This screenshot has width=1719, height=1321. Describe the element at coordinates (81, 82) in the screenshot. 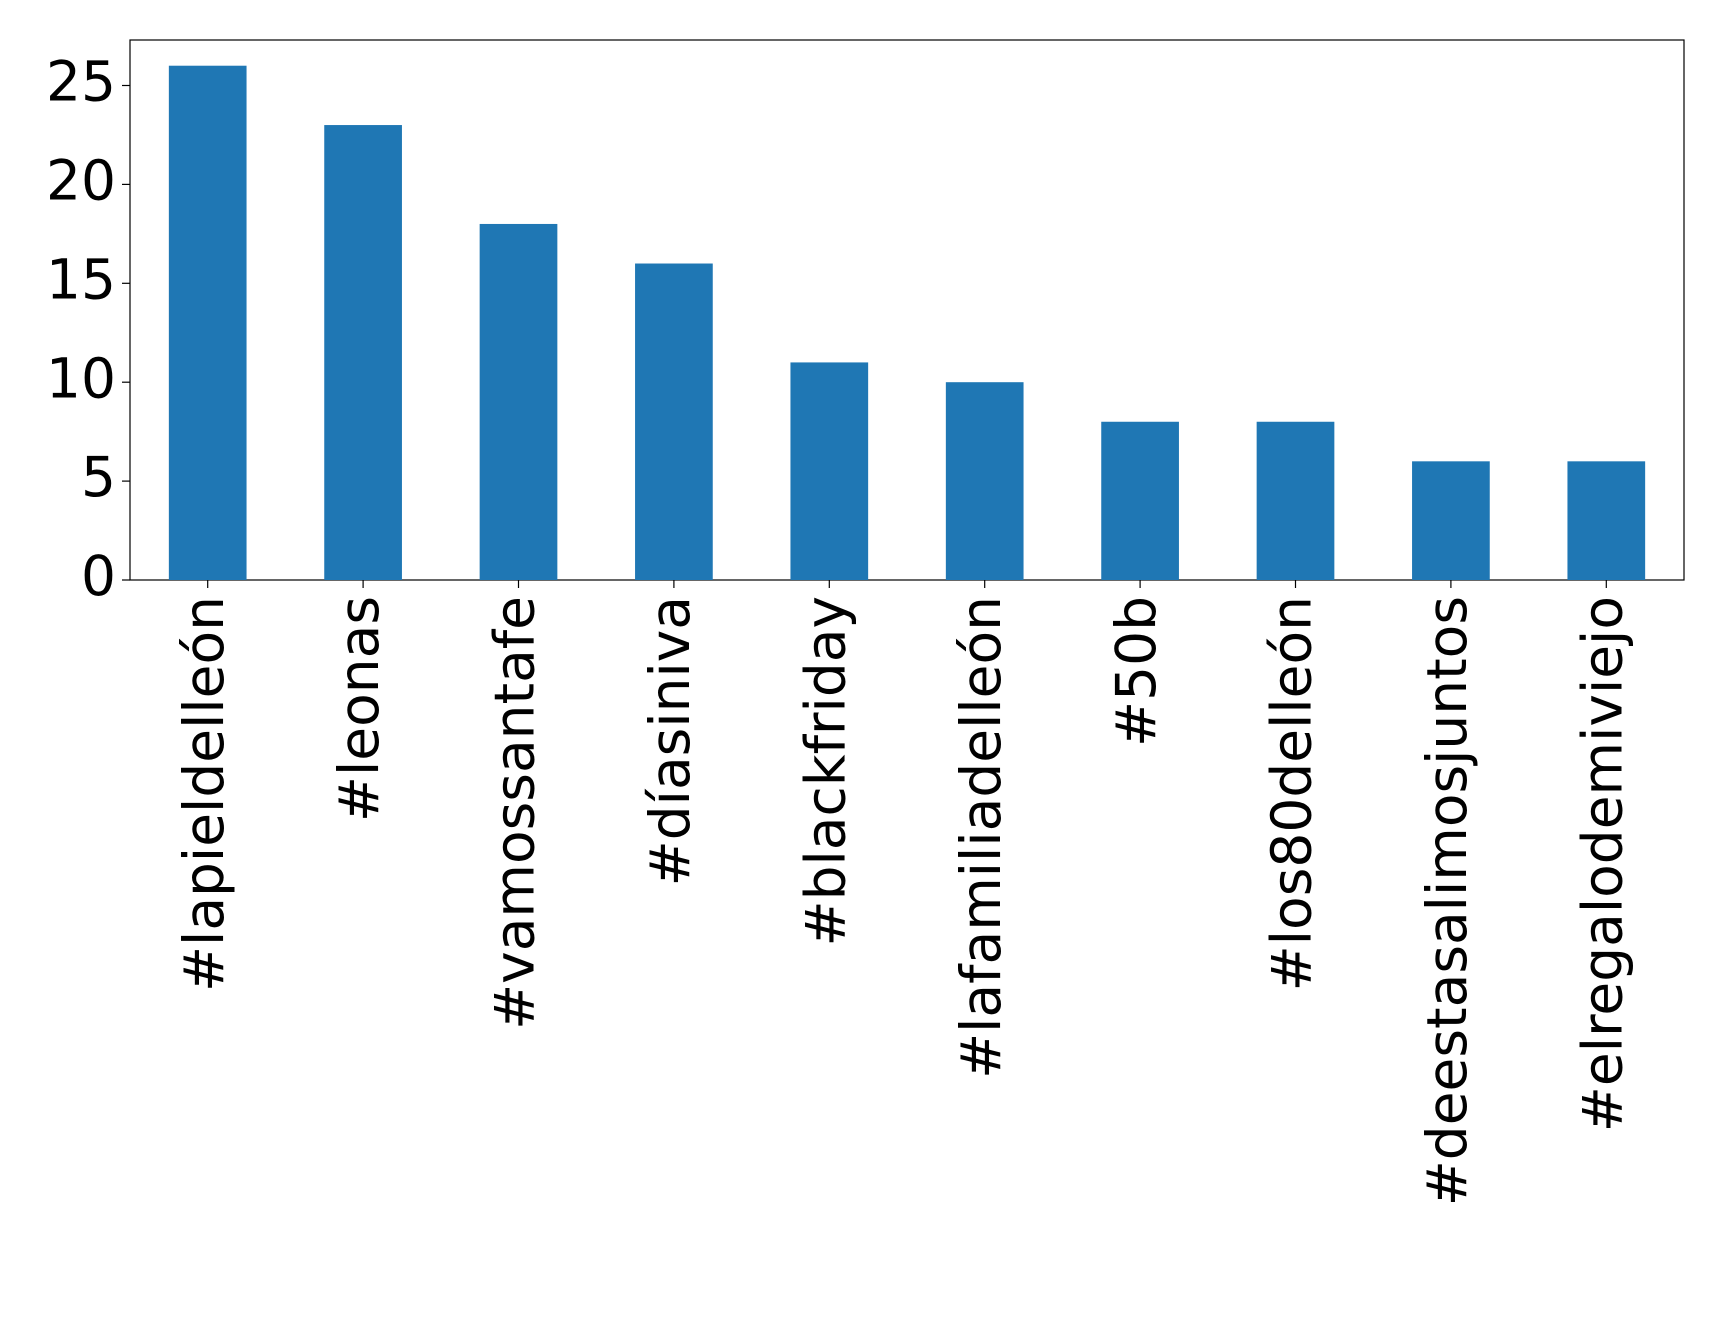

I see `y-tick-label: 25` at that location.